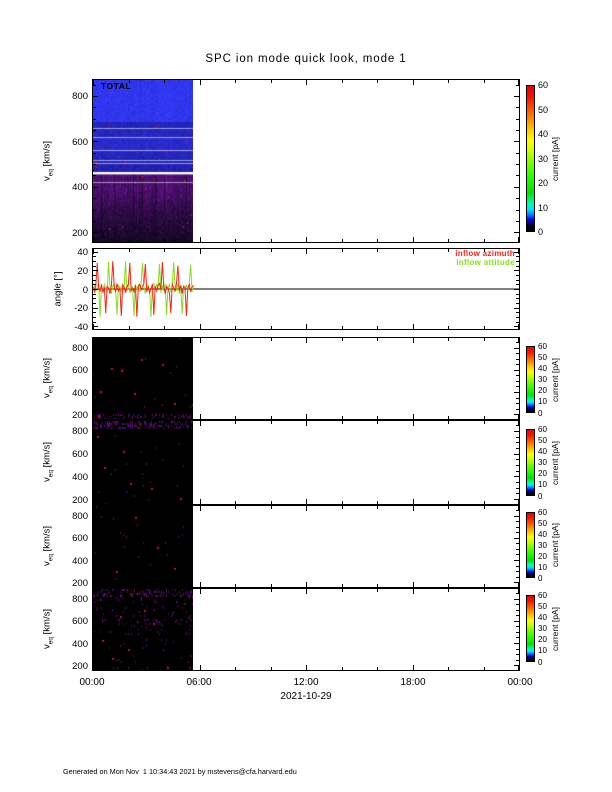  What do you see at coordinates (542, 346) in the screenshot?
I see `colorbar-tick-label: 60` at bounding box center [542, 346].